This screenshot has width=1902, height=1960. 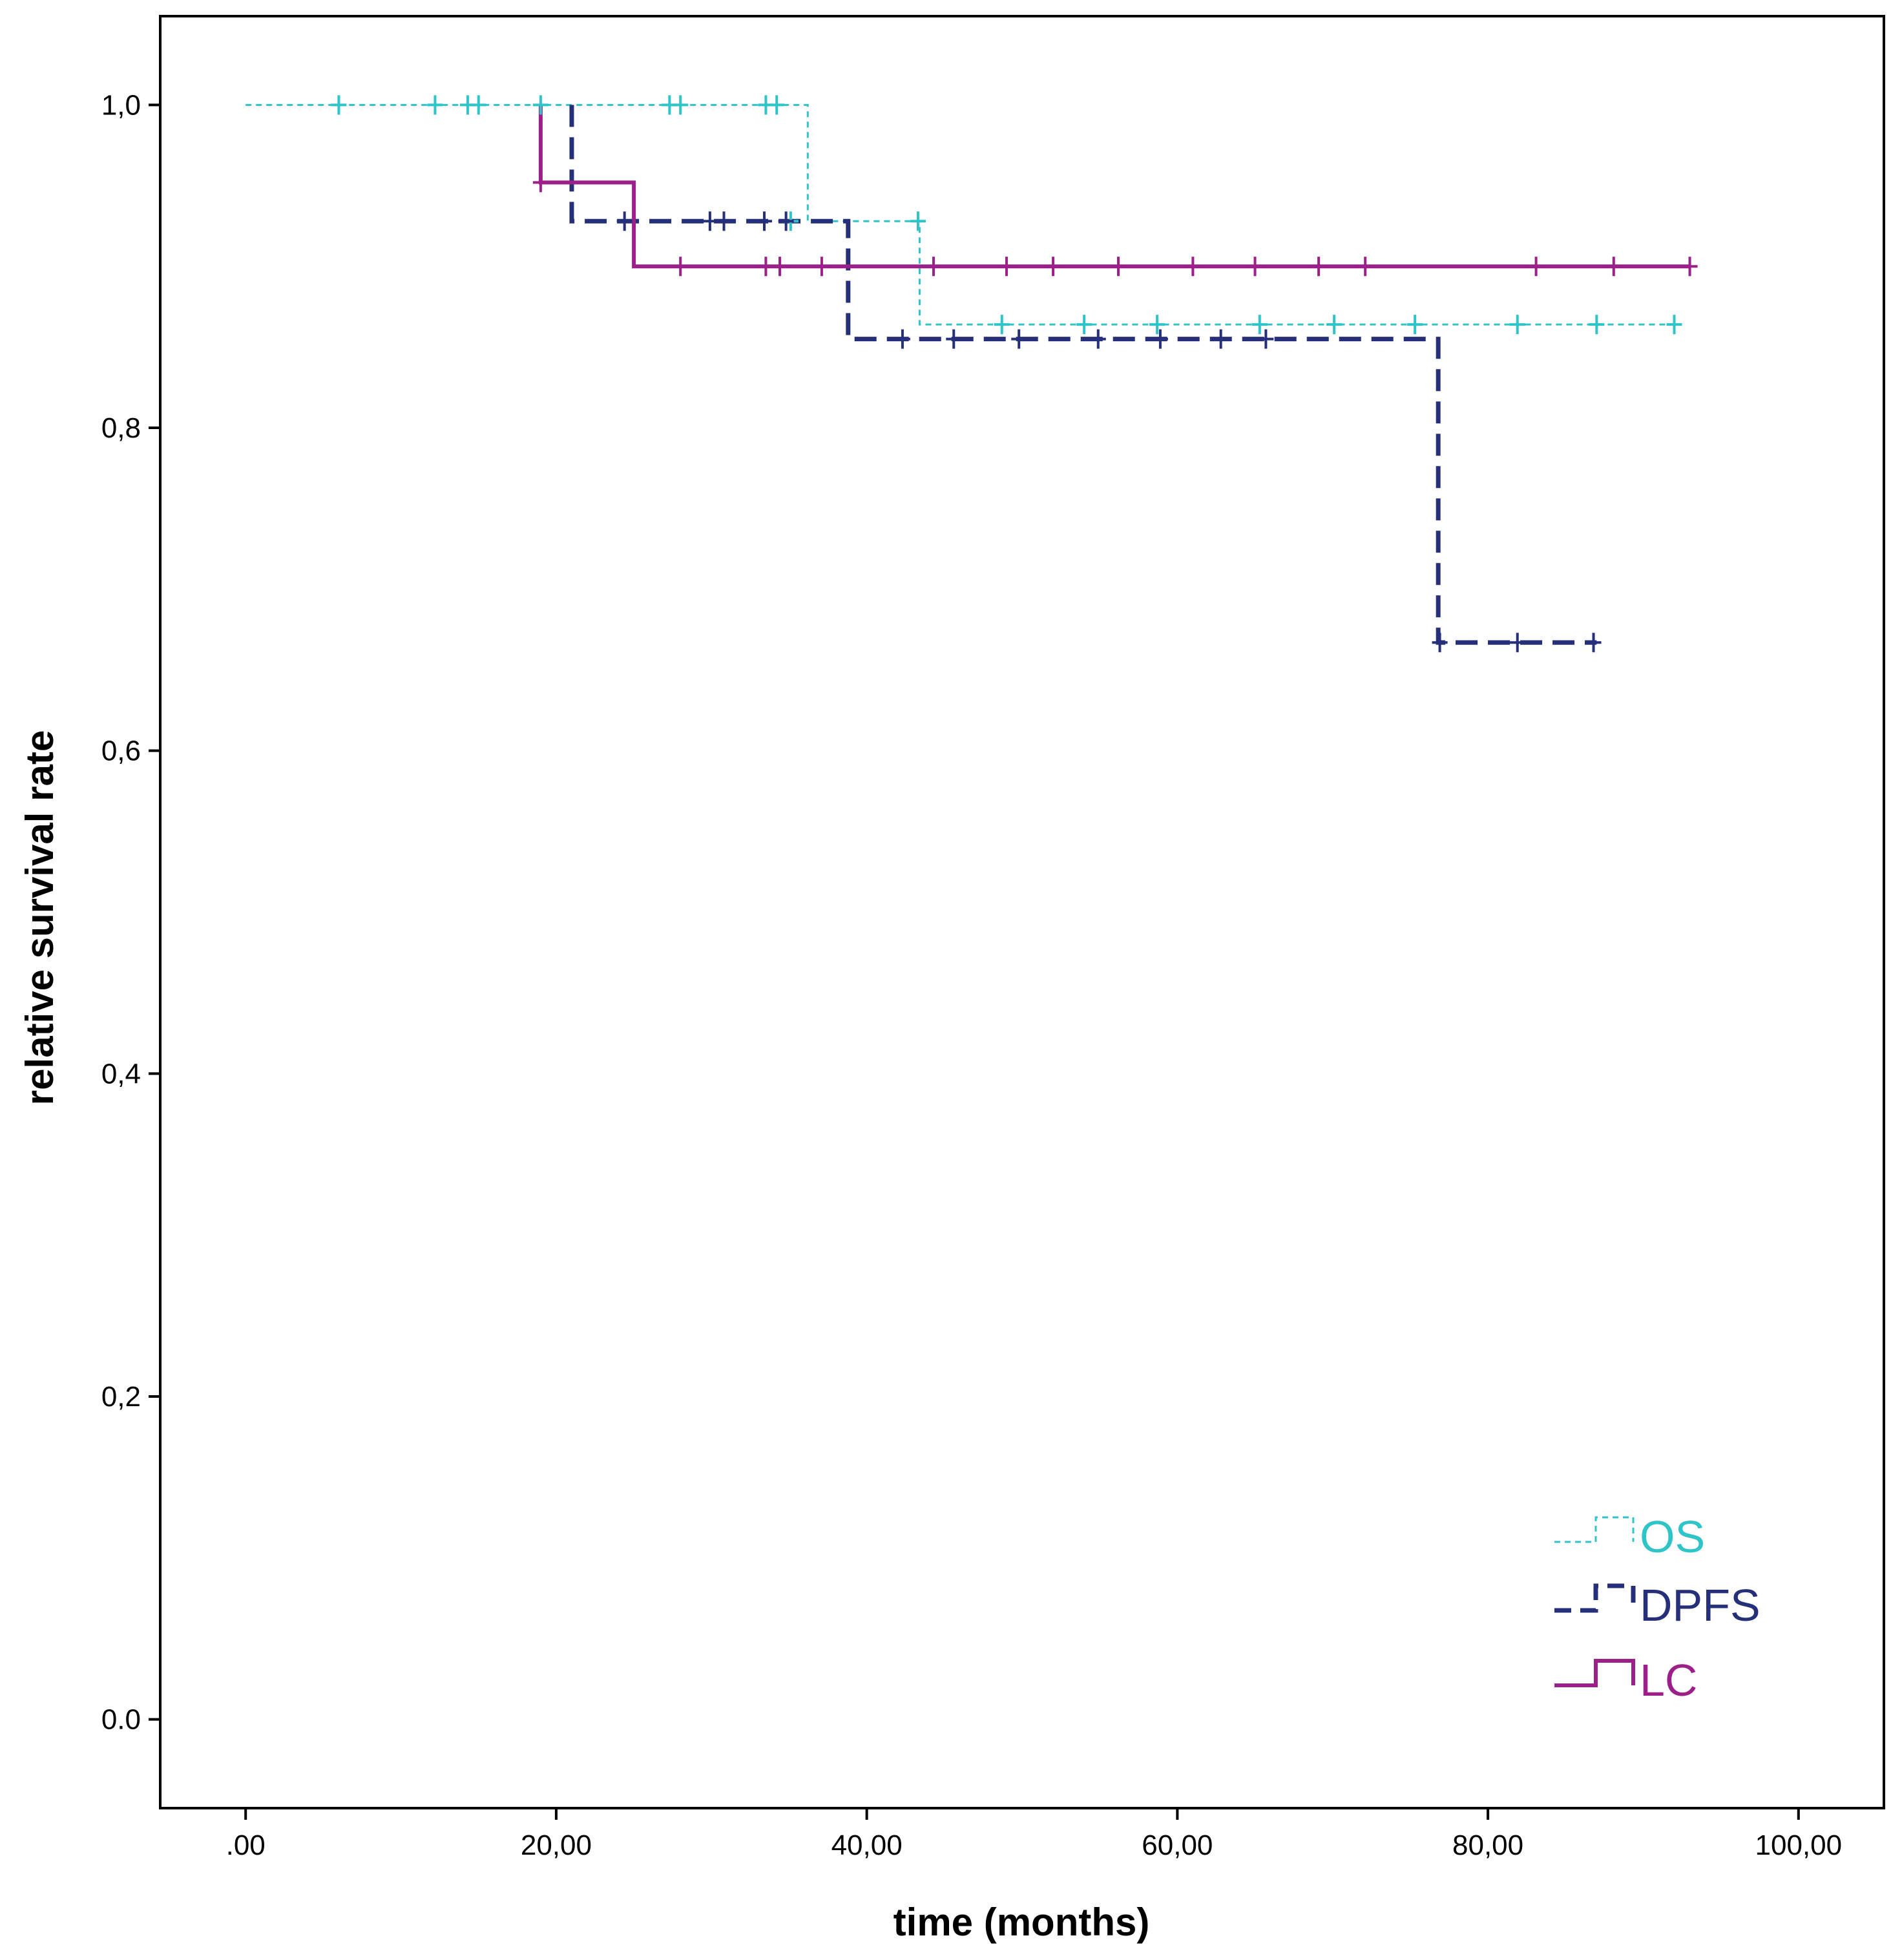 What do you see at coordinates (1083, 375) in the screenshot?
I see `series-line-dpfs` at bounding box center [1083, 375].